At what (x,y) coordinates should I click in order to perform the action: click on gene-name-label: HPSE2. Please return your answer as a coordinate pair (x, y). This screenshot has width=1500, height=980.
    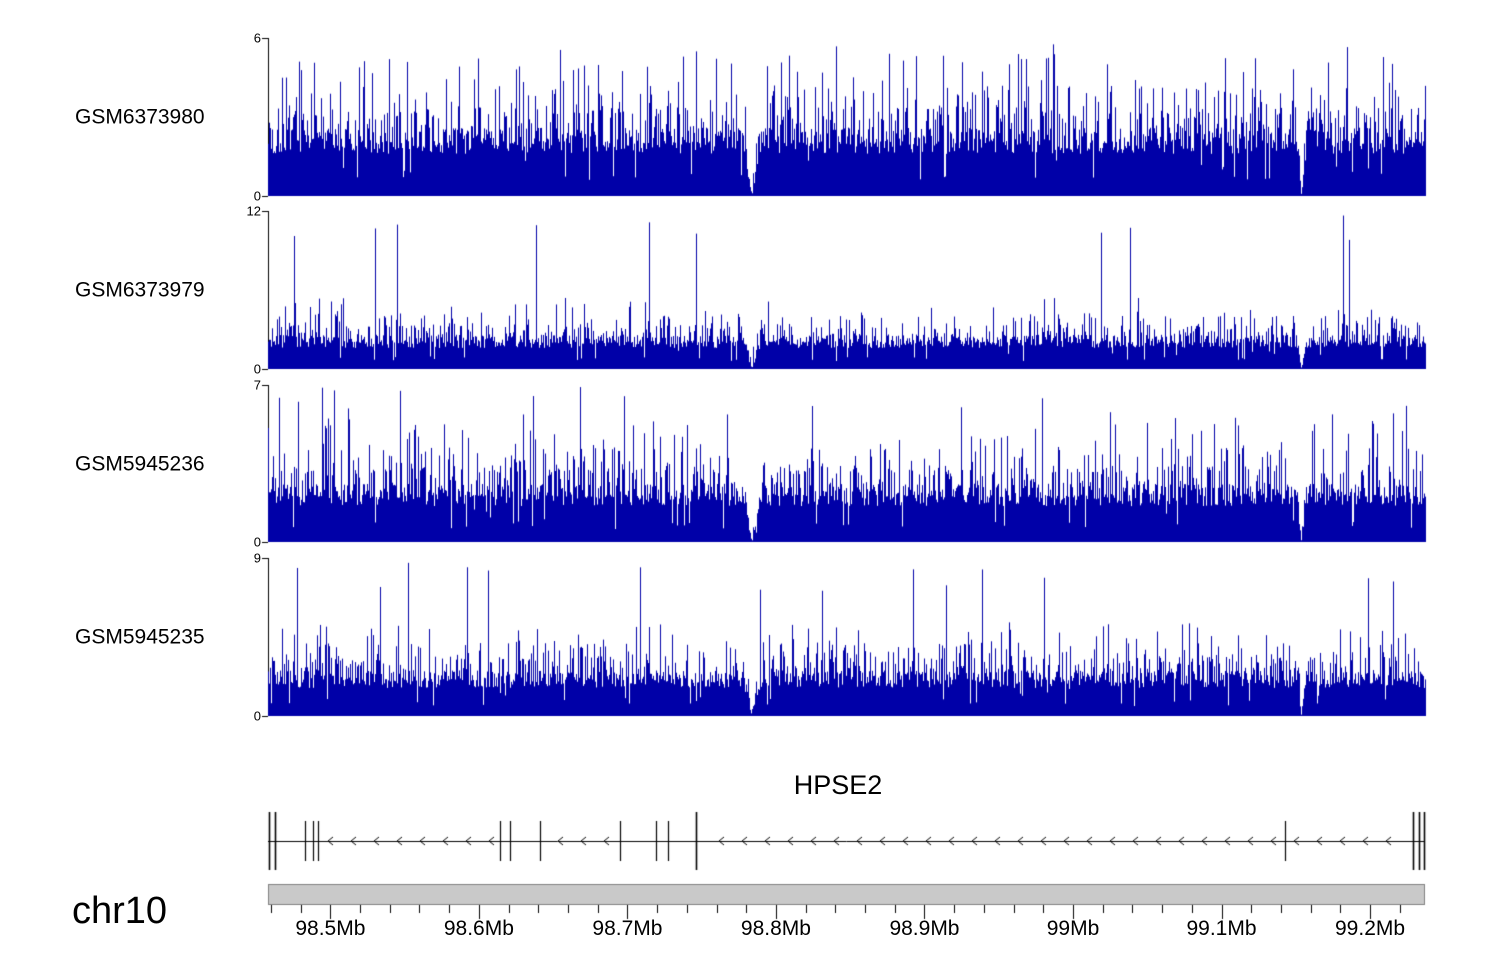
    Looking at the image, I should click on (838, 785).